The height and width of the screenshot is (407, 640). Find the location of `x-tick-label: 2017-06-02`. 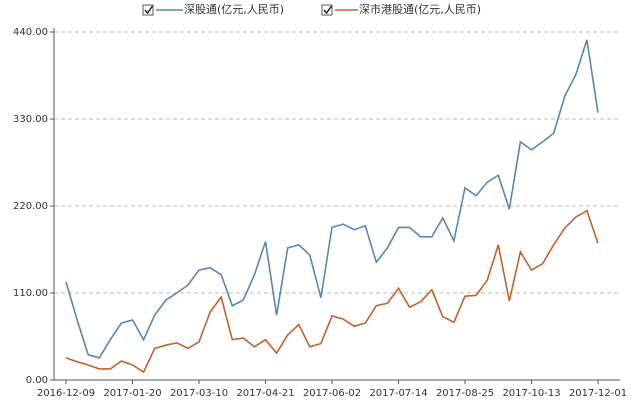

x-tick-label: 2017-06-02 is located at coordinates (332, 393).